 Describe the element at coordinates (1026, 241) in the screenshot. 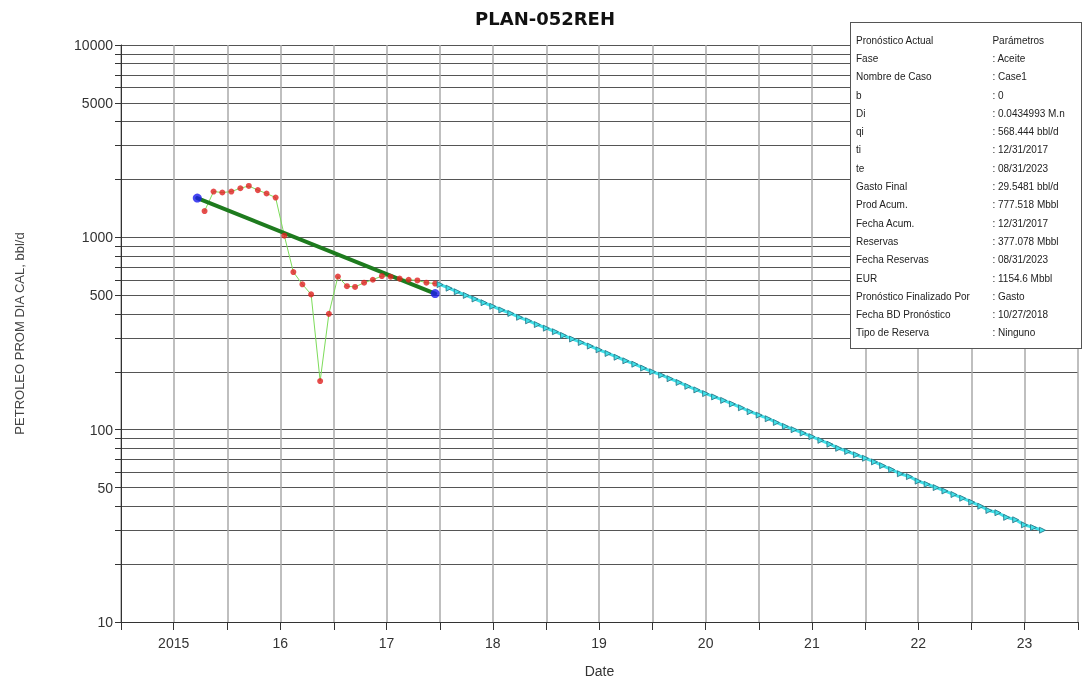

I see `annotation: : 377.078 Mbbl` at that location.